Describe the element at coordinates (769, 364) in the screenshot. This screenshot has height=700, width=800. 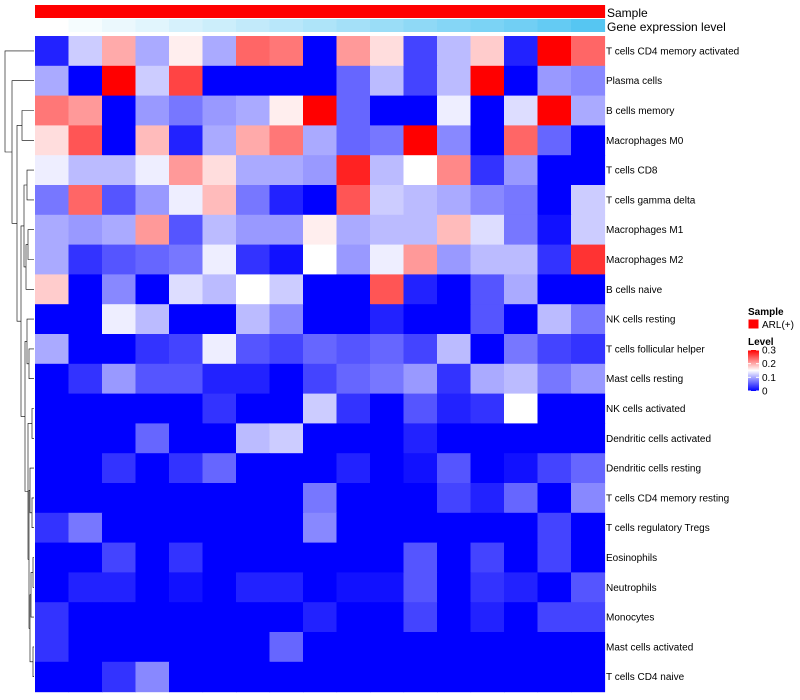
I see `legend-tick-label: 0.2` at that location.